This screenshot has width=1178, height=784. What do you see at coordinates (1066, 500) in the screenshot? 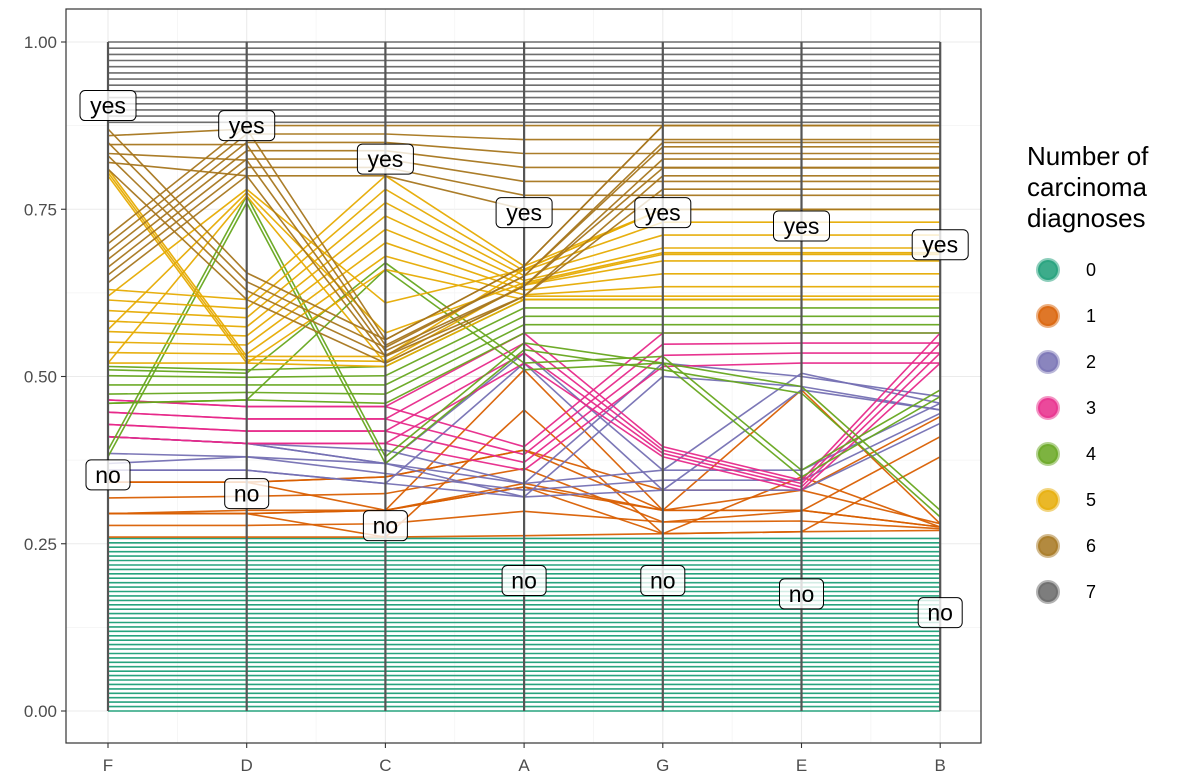
I see `legend-item-5: 5` at bounding box center [1066, 500].